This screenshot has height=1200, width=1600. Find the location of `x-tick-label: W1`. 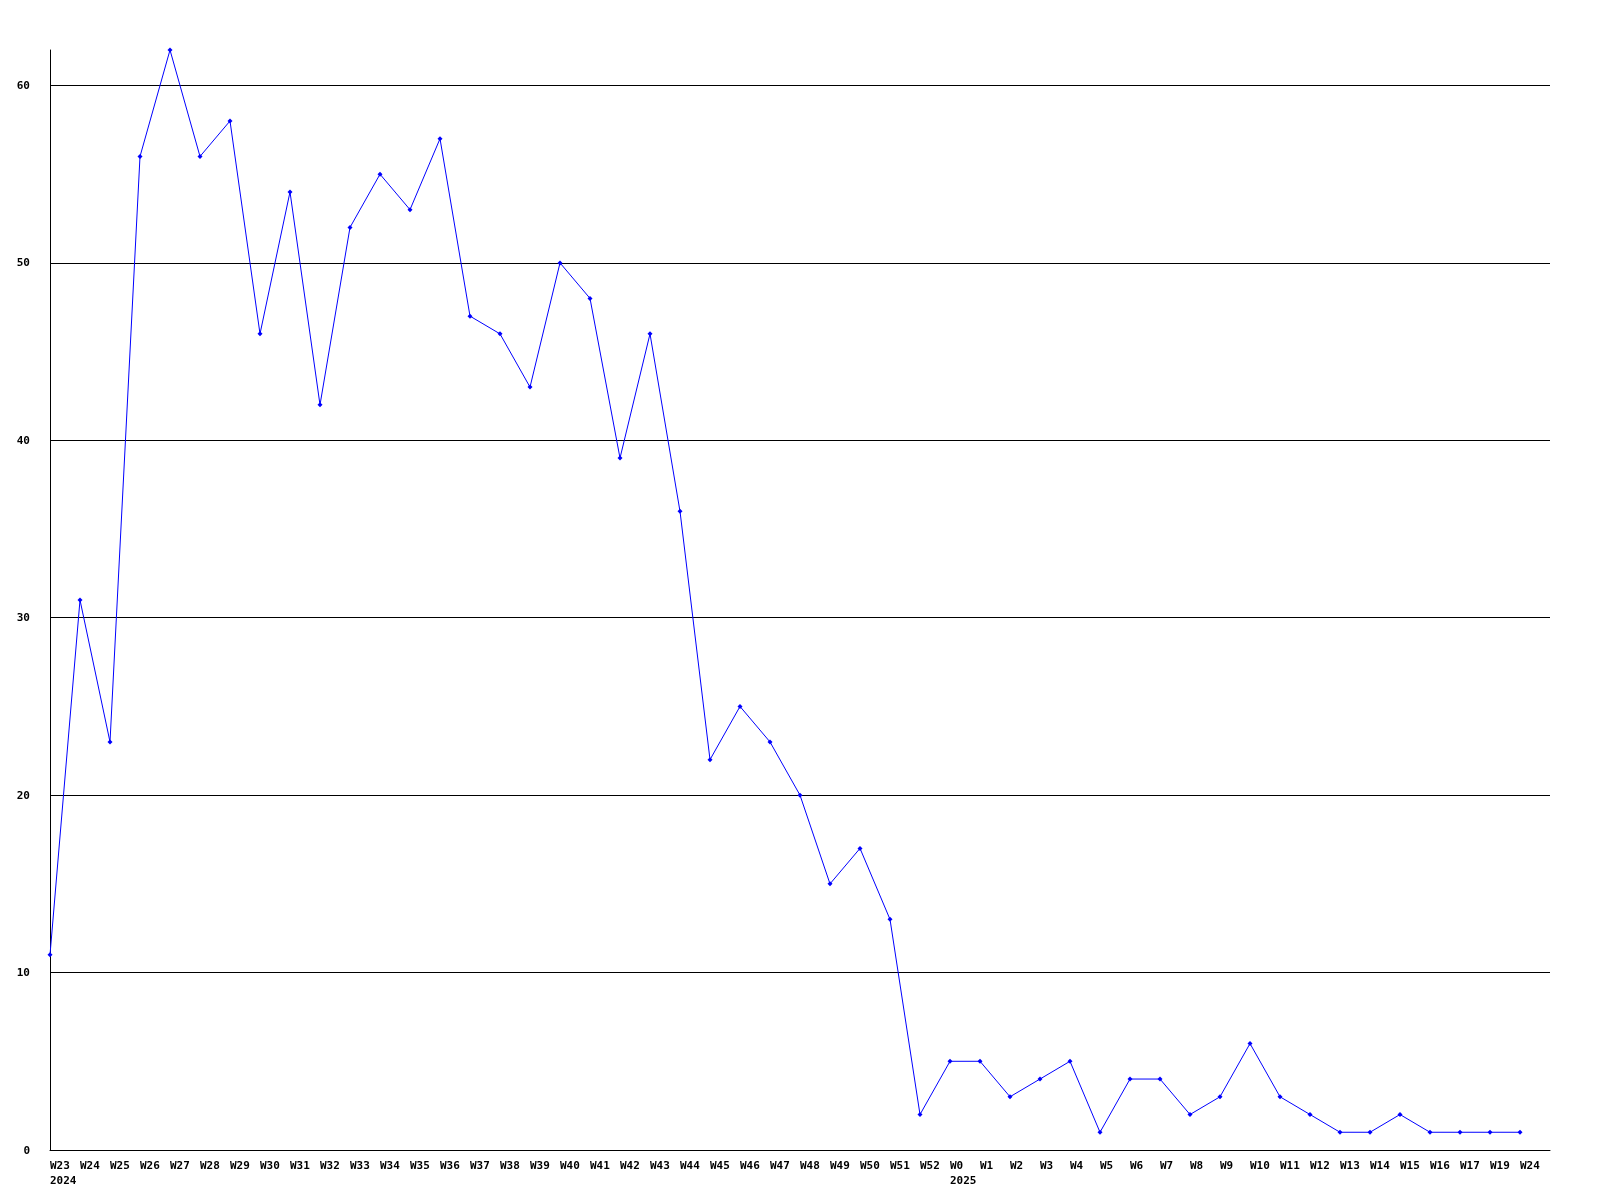

x-tick-label: W1 is located at coordinates (987, 1165).